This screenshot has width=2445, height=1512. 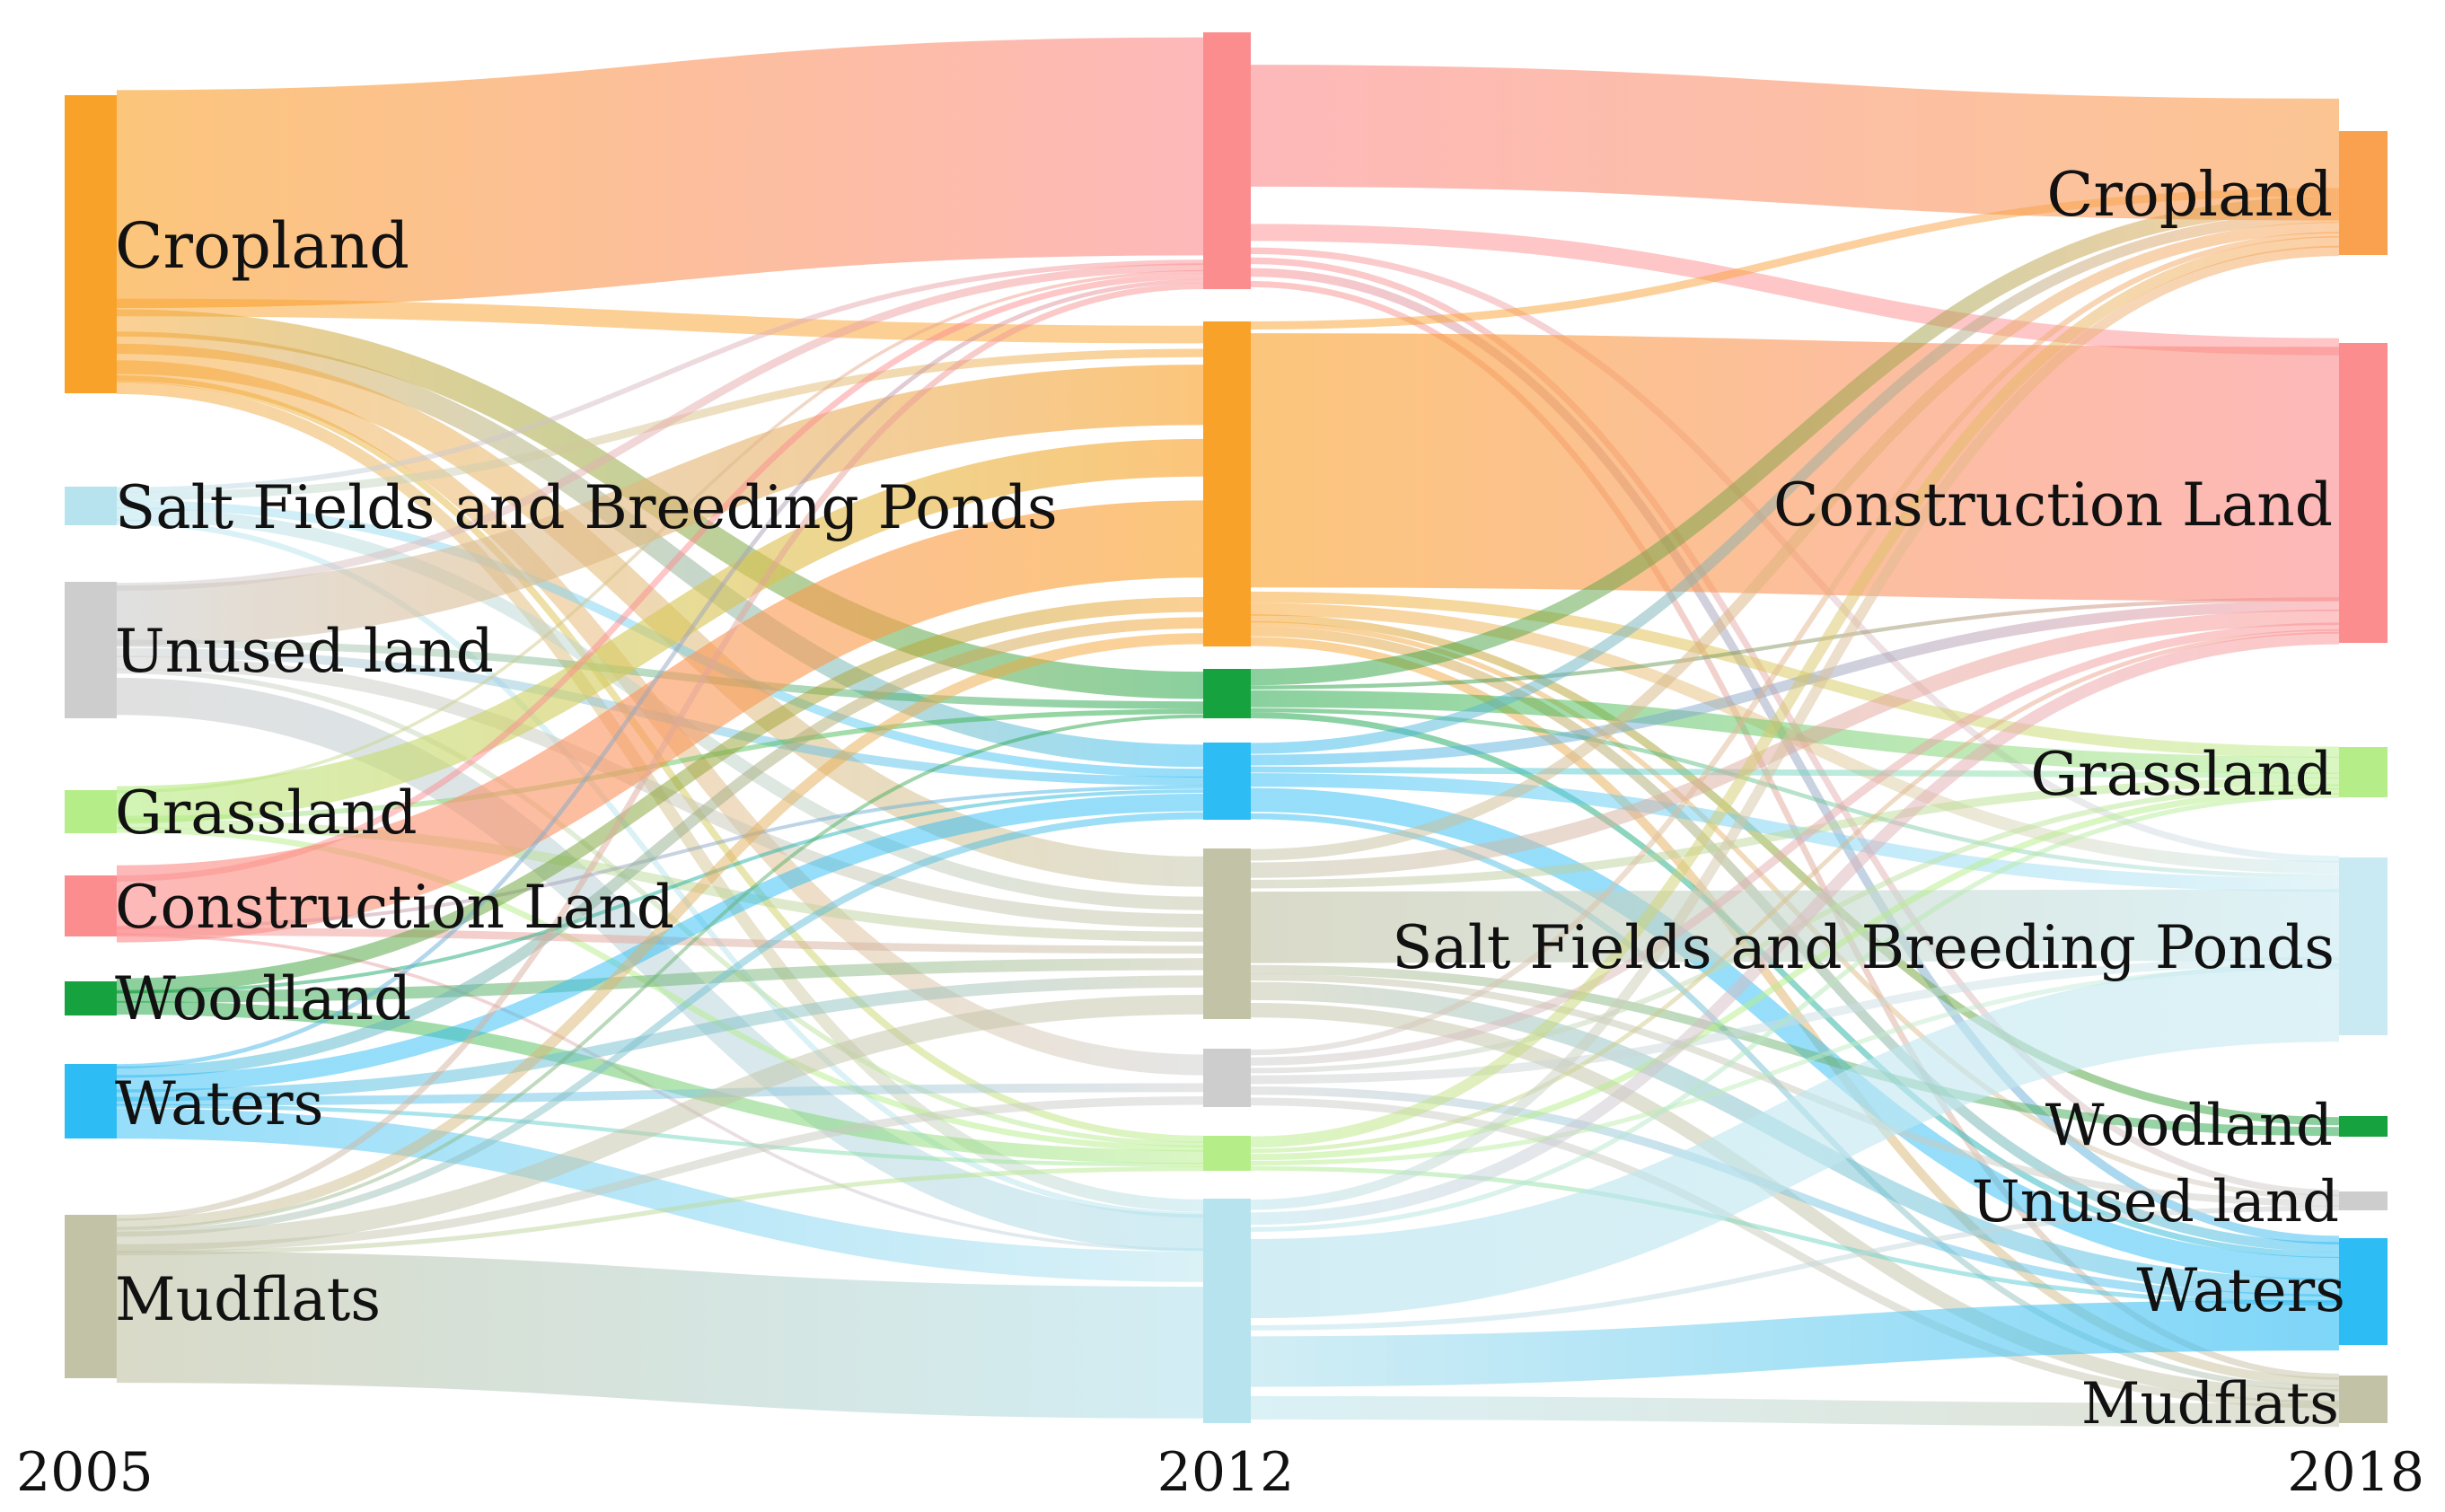 I want to click on node-2018-salt, so click(x=2363, y=946).